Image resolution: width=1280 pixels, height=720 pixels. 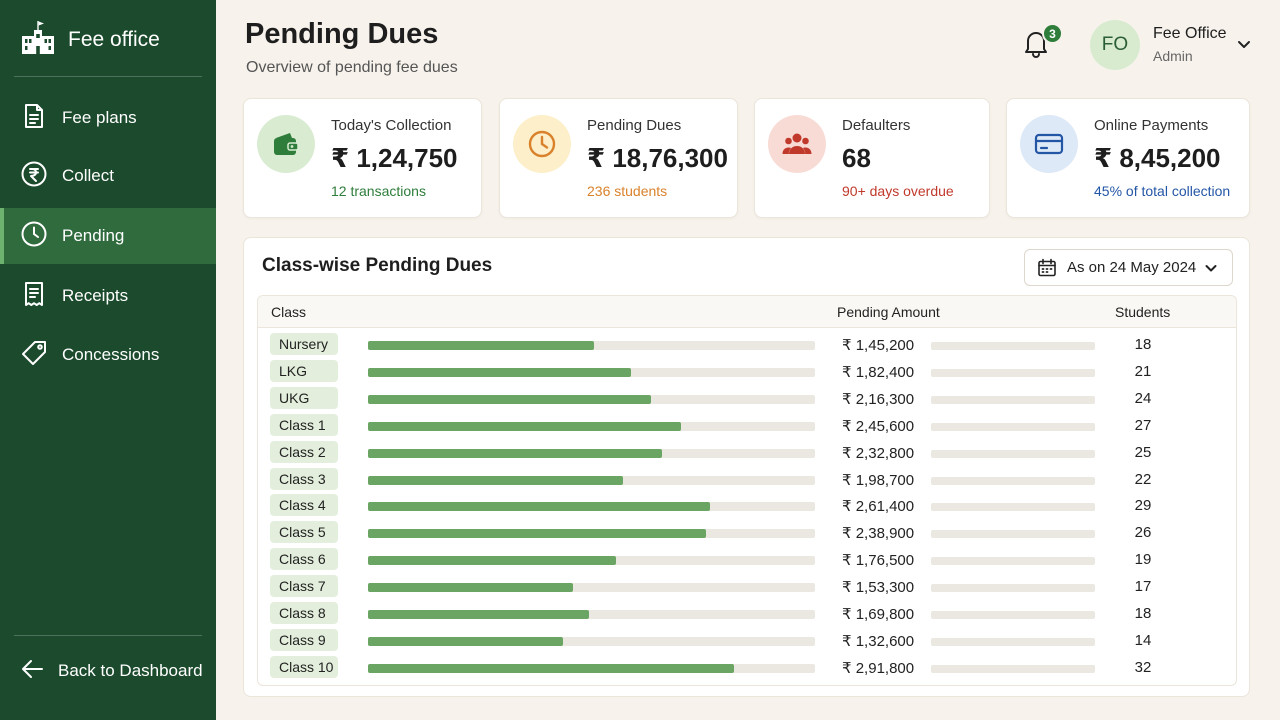 I want to click on class-chip: Class 3, so click(x=304, y=478).